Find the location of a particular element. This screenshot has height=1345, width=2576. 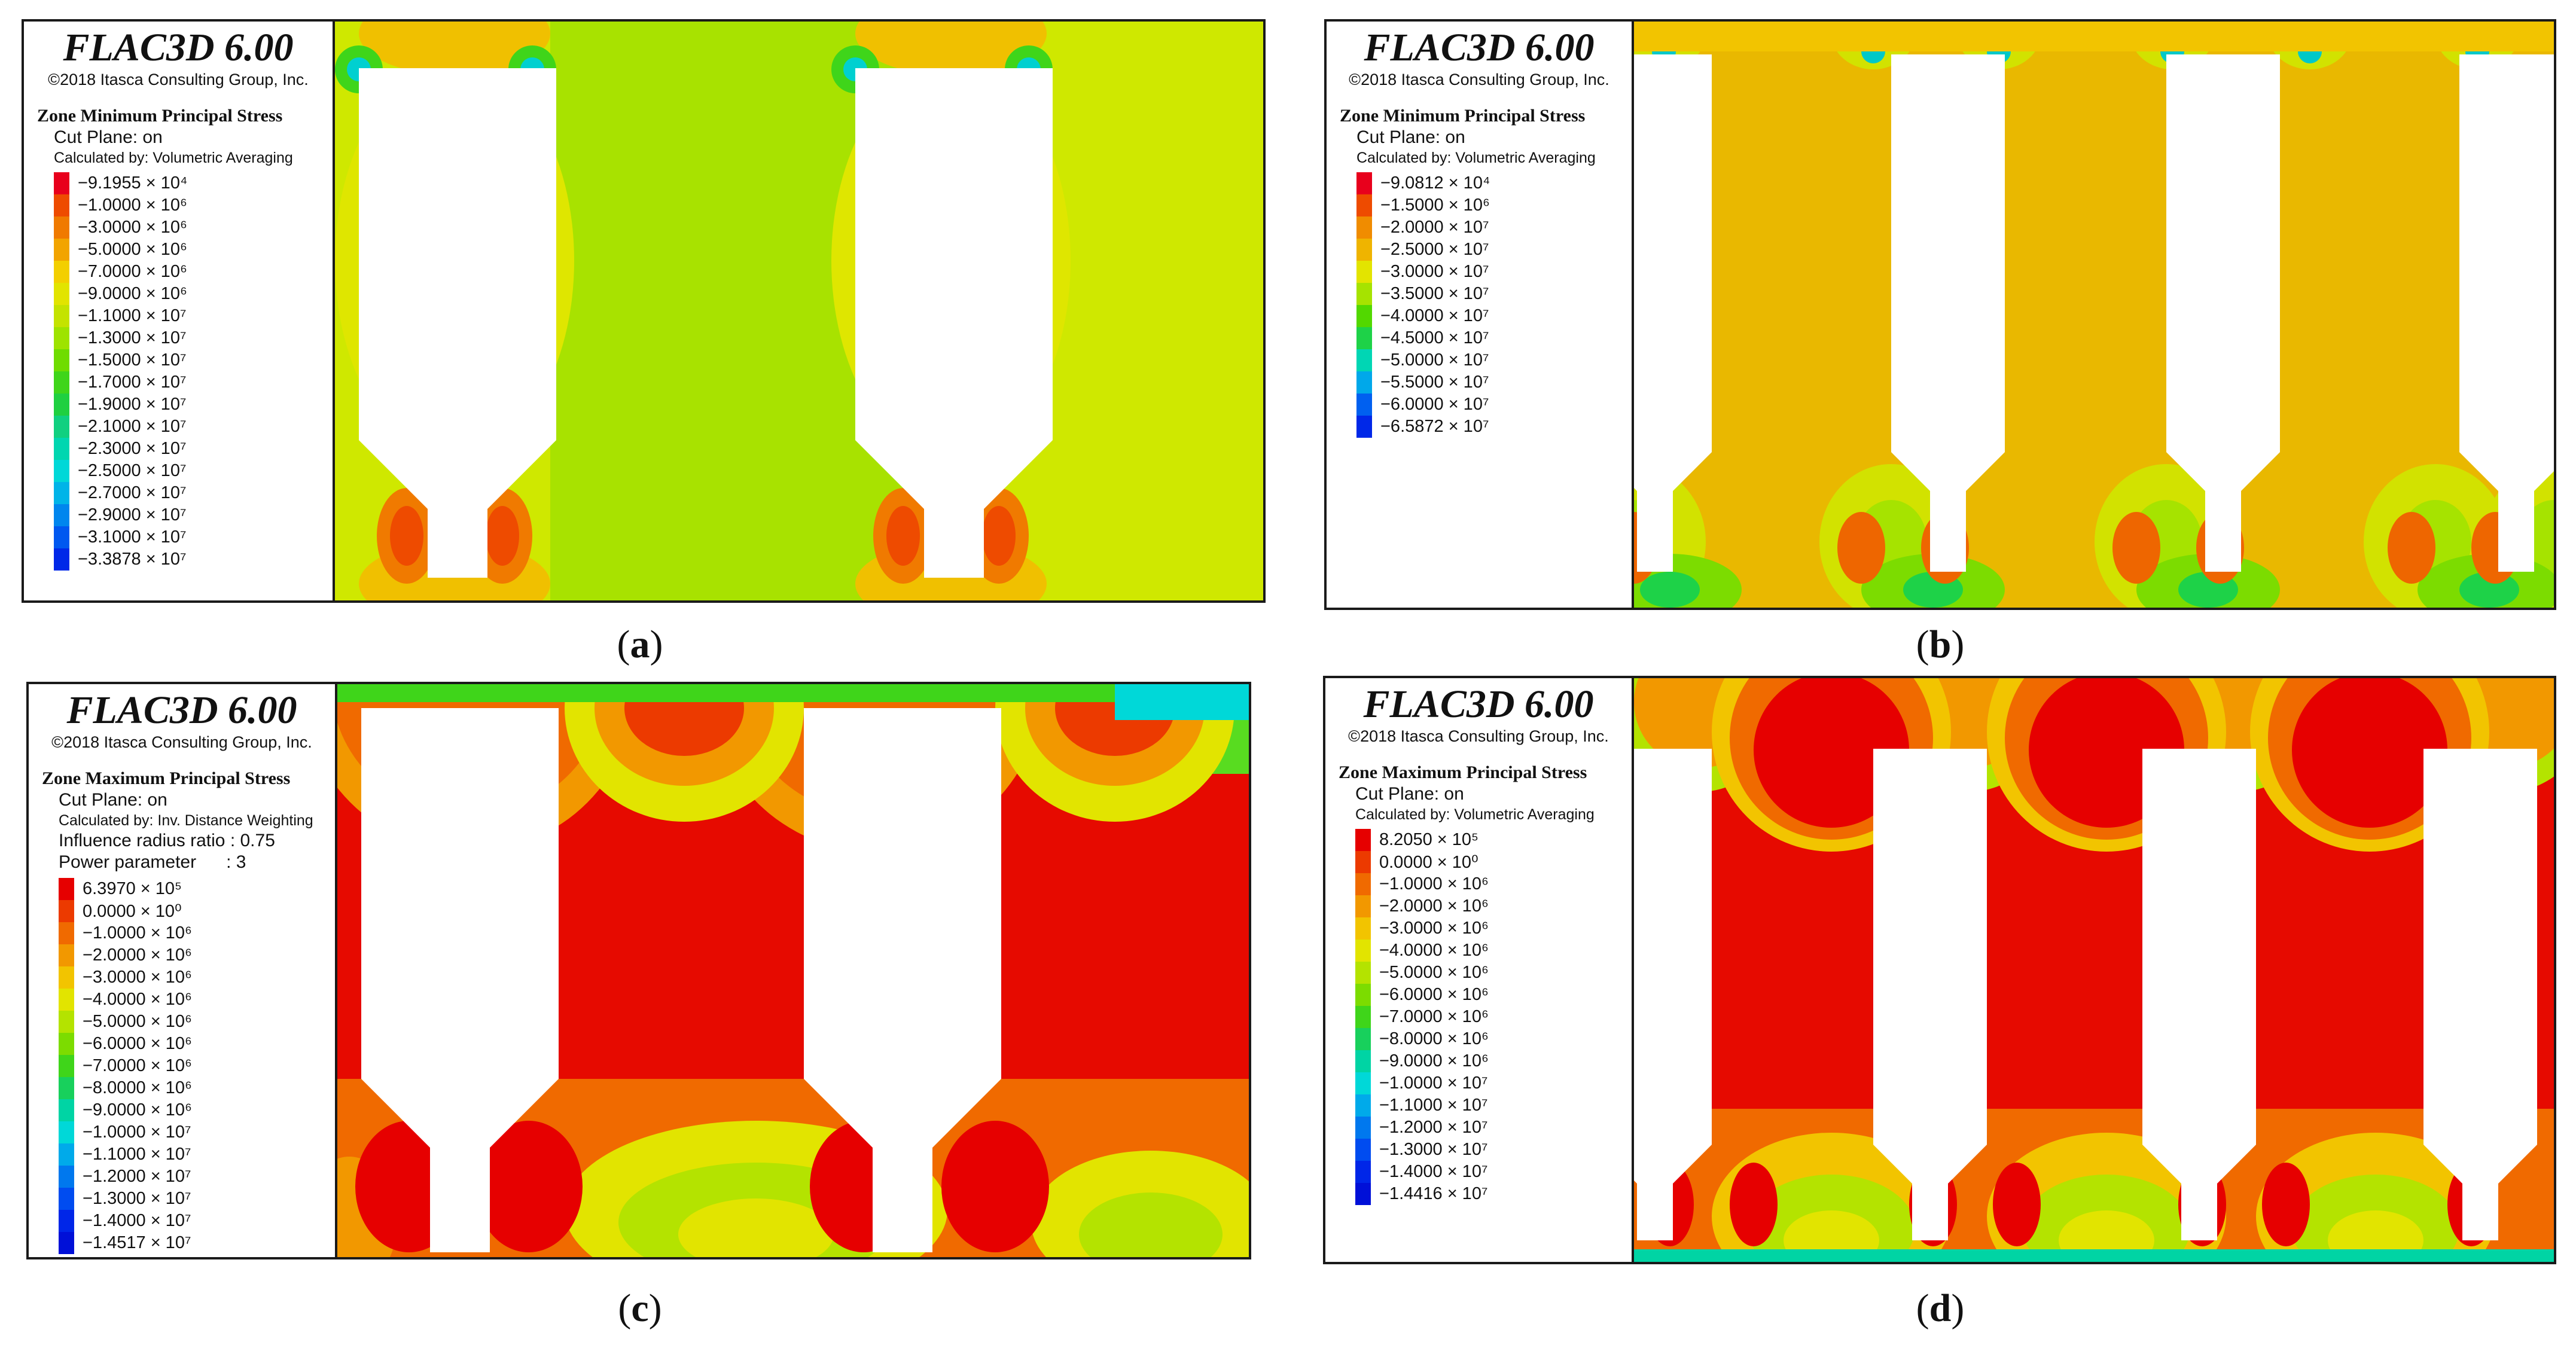

scale-value-label: −1.5000 × 10⁶ is located at coordinates (1435, 205).